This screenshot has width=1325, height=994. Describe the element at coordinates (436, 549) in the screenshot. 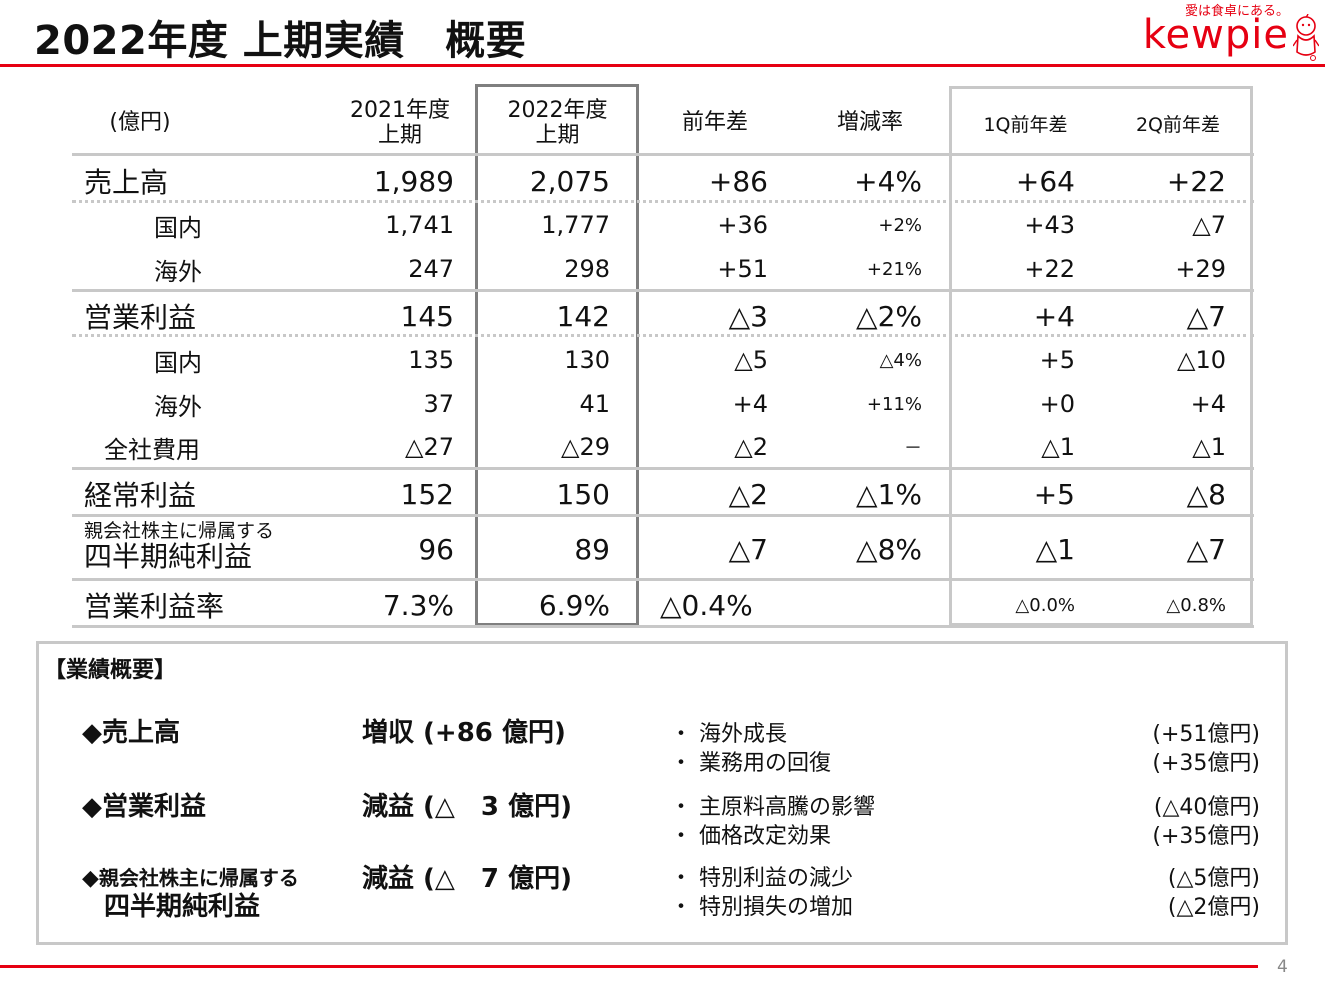

I see `cell-fy2021: 96` at that location.